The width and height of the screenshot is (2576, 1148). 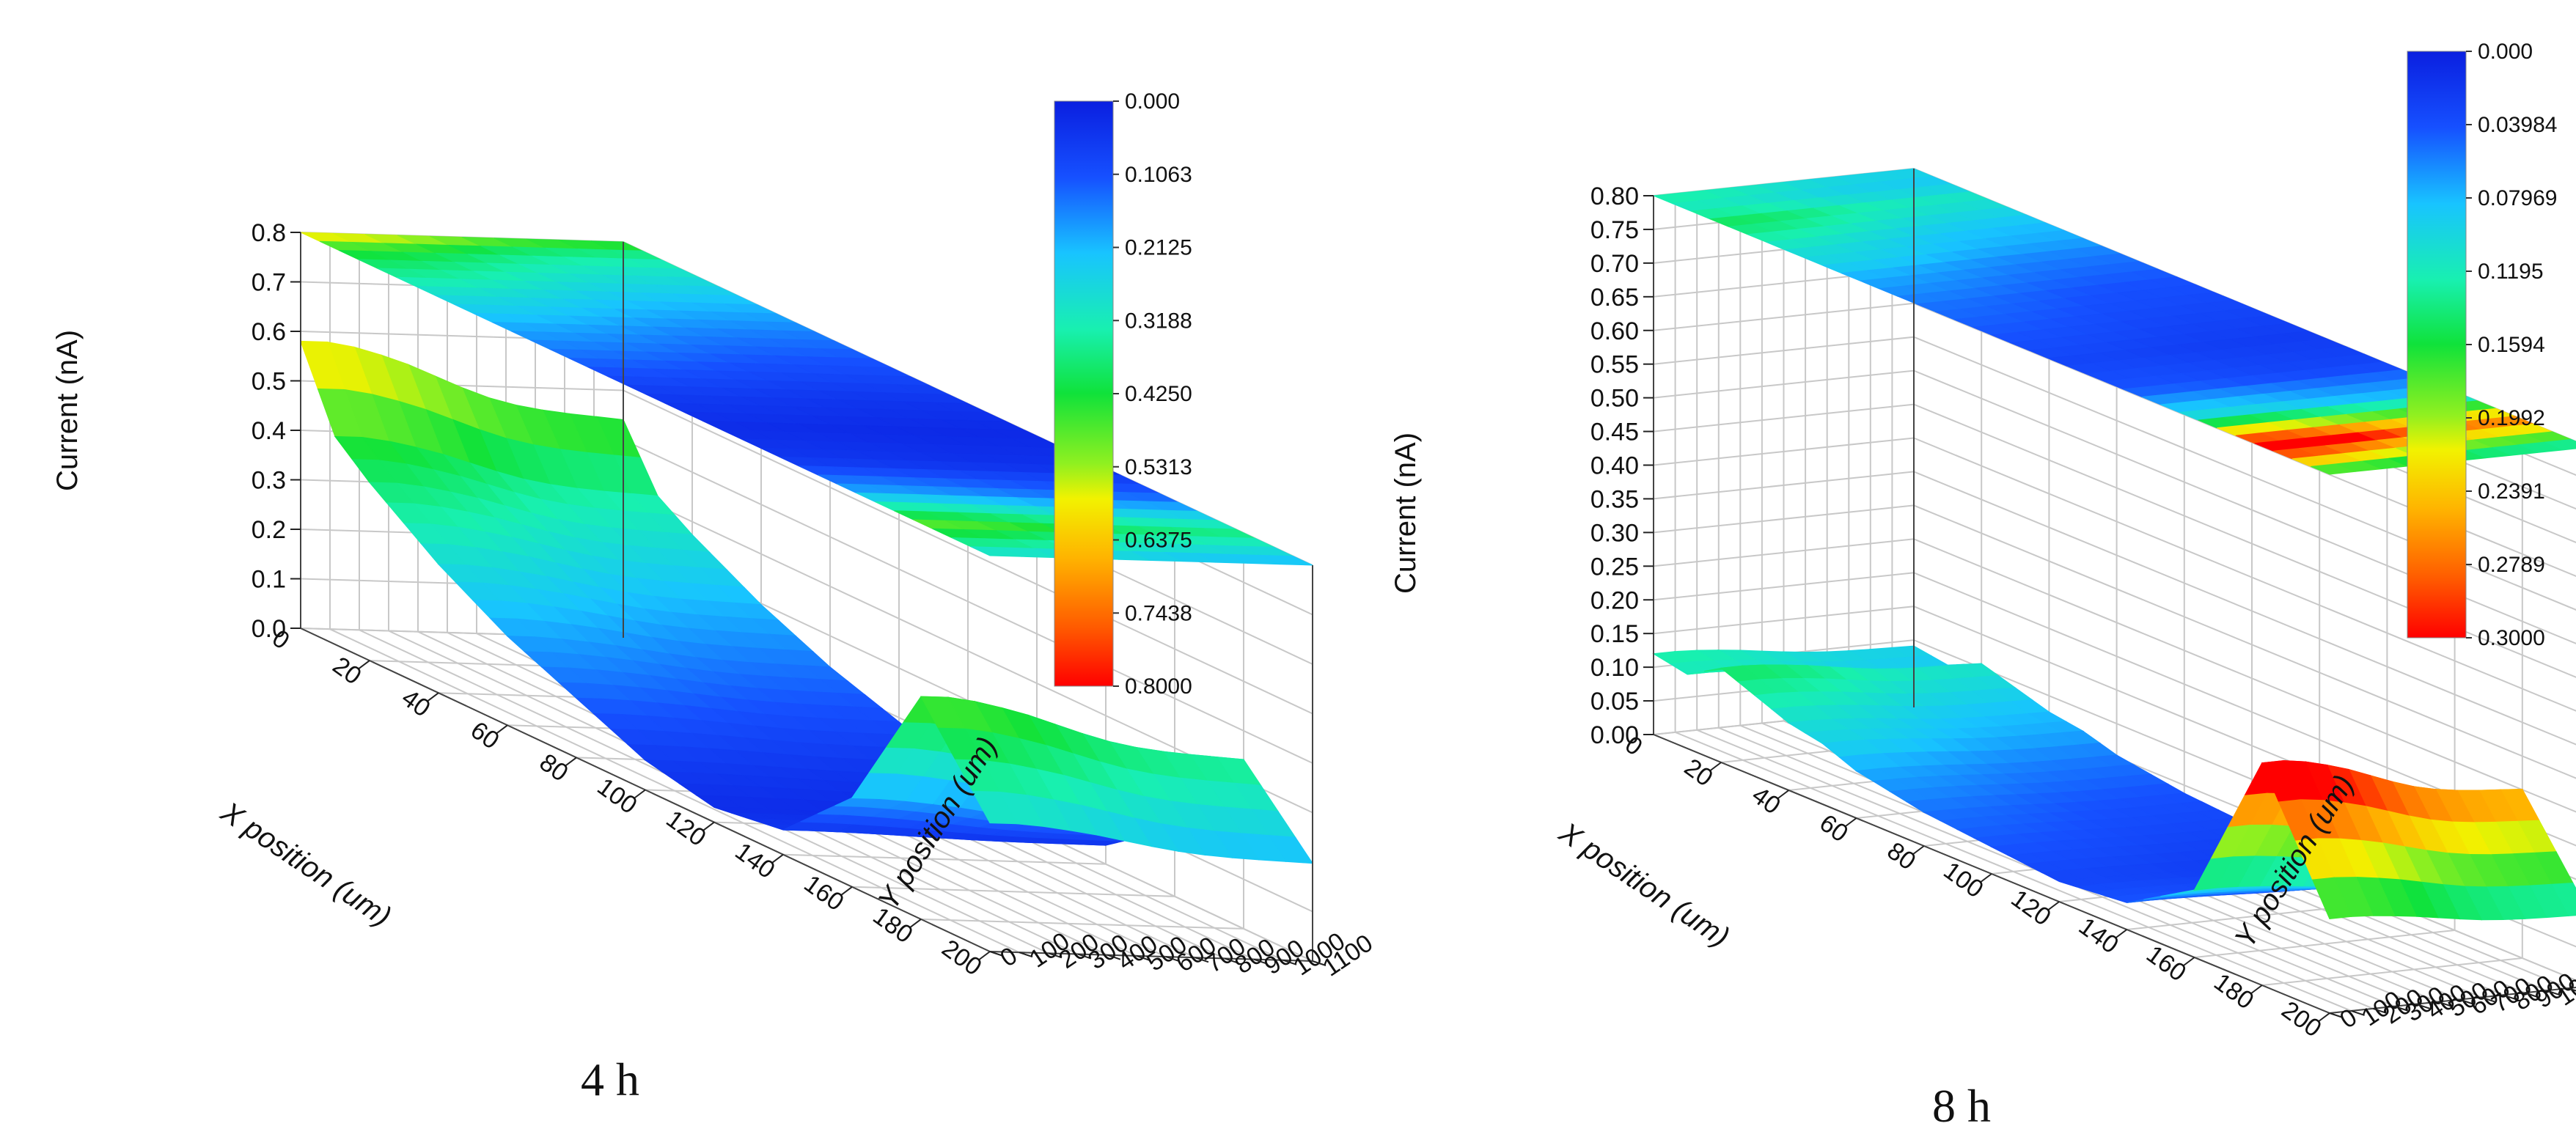 I want to click on chart-4h-x-tick-label: 20, so click(x=347, y=671).